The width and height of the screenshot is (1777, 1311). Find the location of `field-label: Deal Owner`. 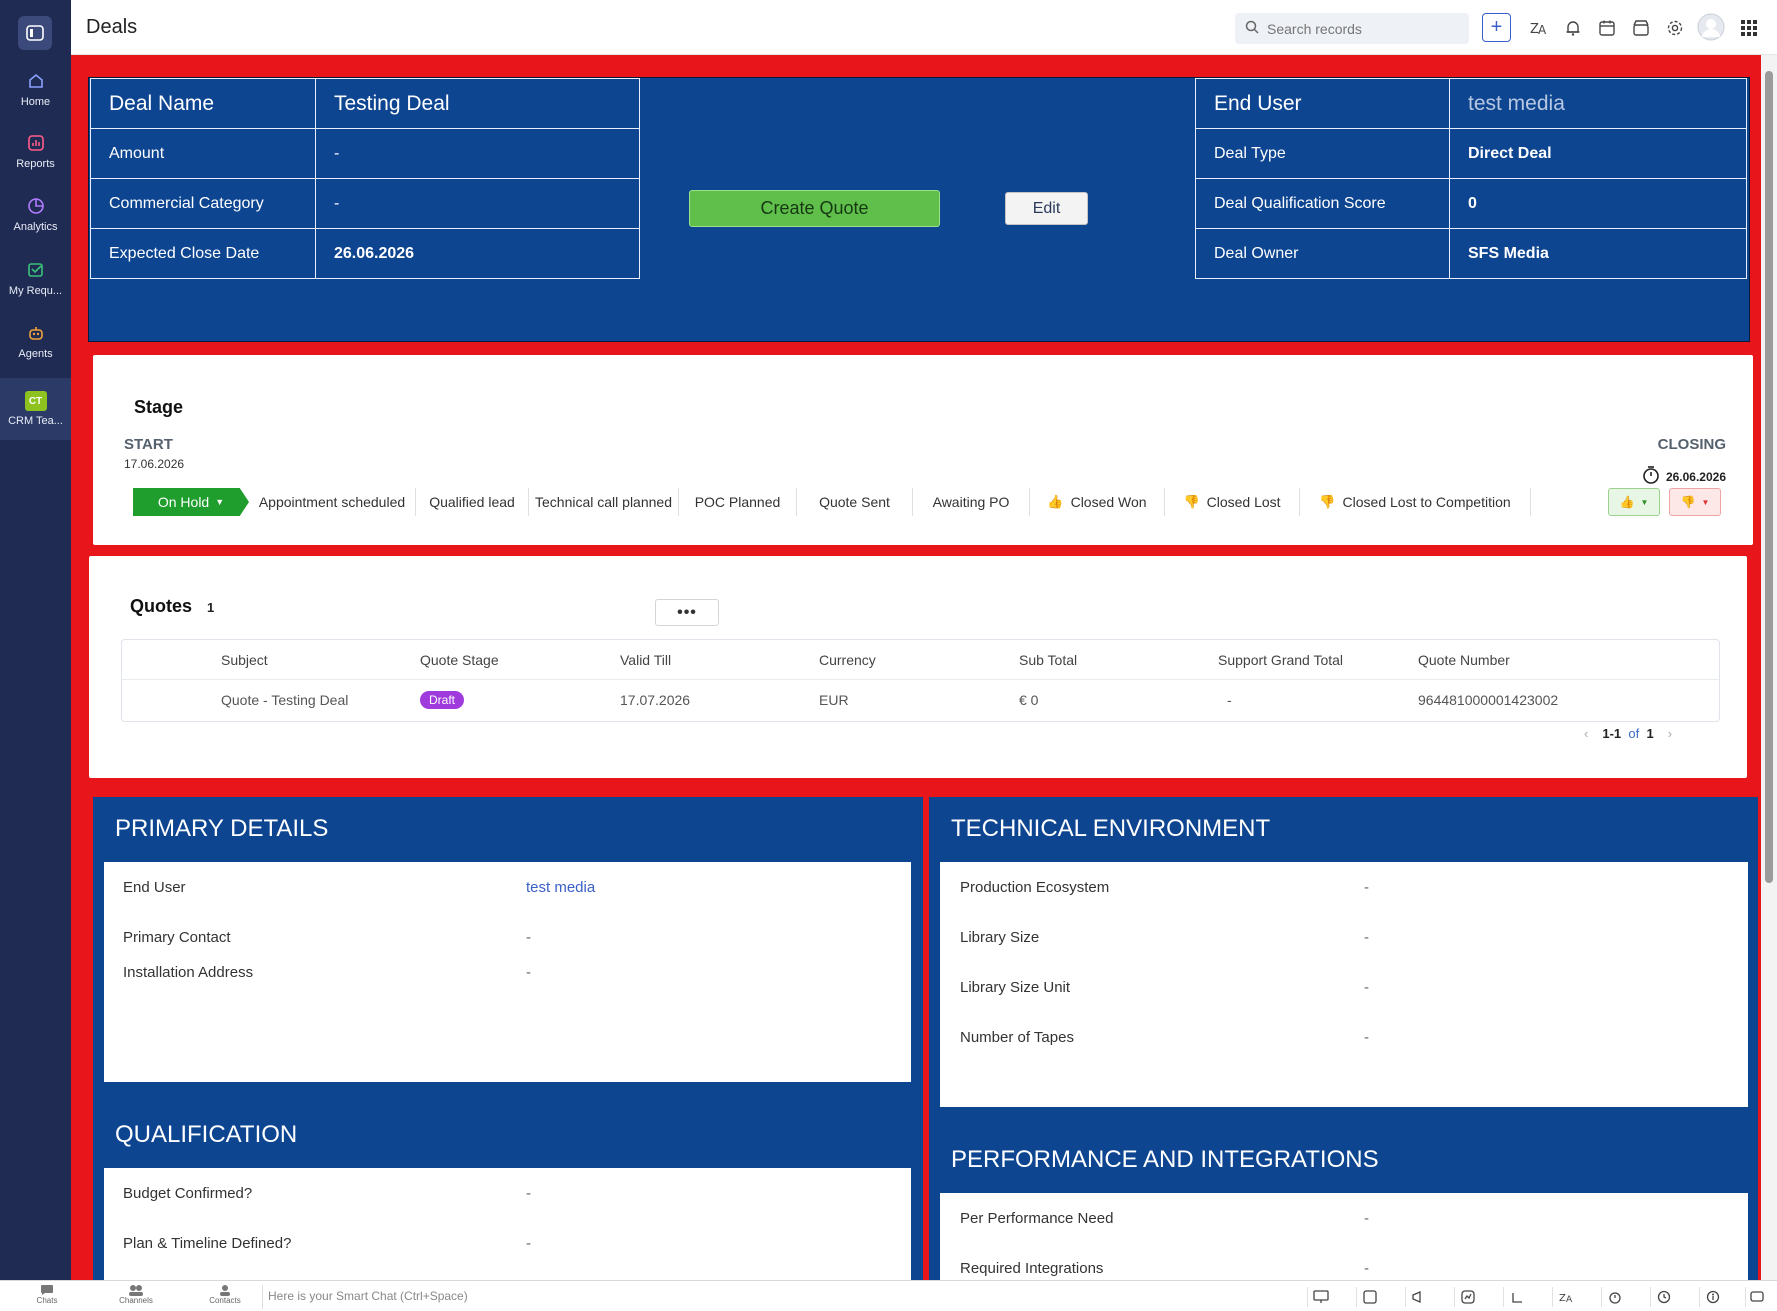

field-label: Deal Owner is located at coordinates (1322, 253).